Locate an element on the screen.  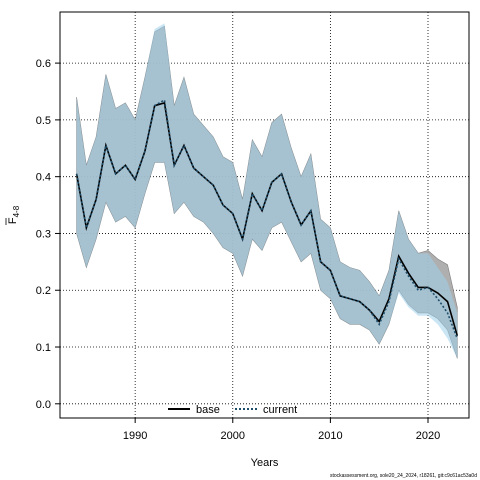
y-axis-title-sub: 4-8 is located at coordinates (16, 211).